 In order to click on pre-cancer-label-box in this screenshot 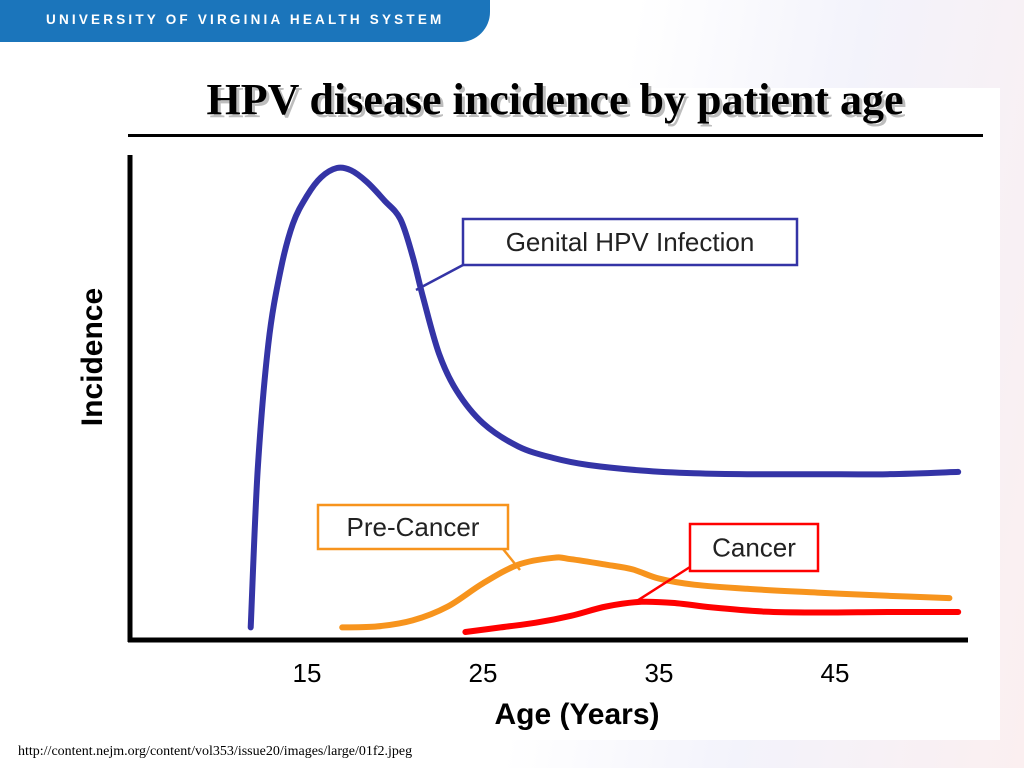, I will do `click(413, 527)`.